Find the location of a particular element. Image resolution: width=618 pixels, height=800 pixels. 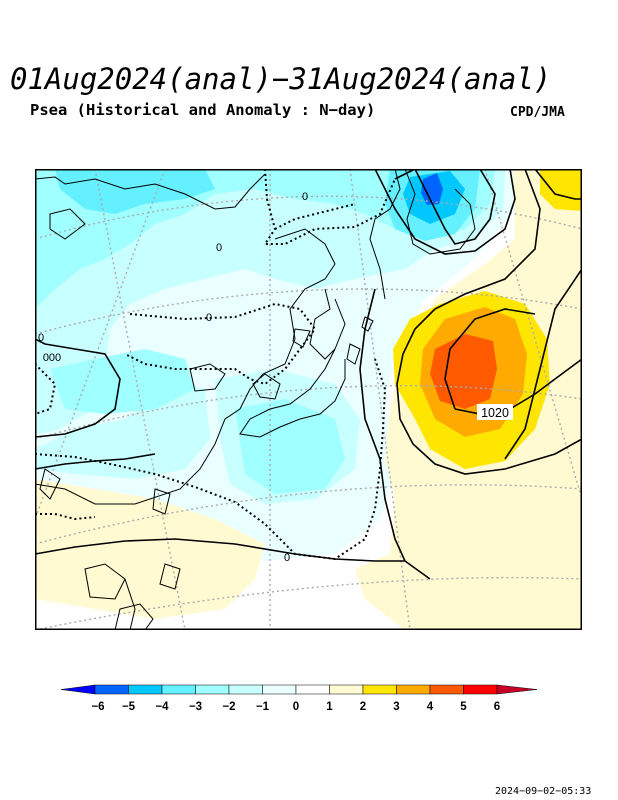

colorbar-tick-label: −5 is located at coordinates (129, 707).